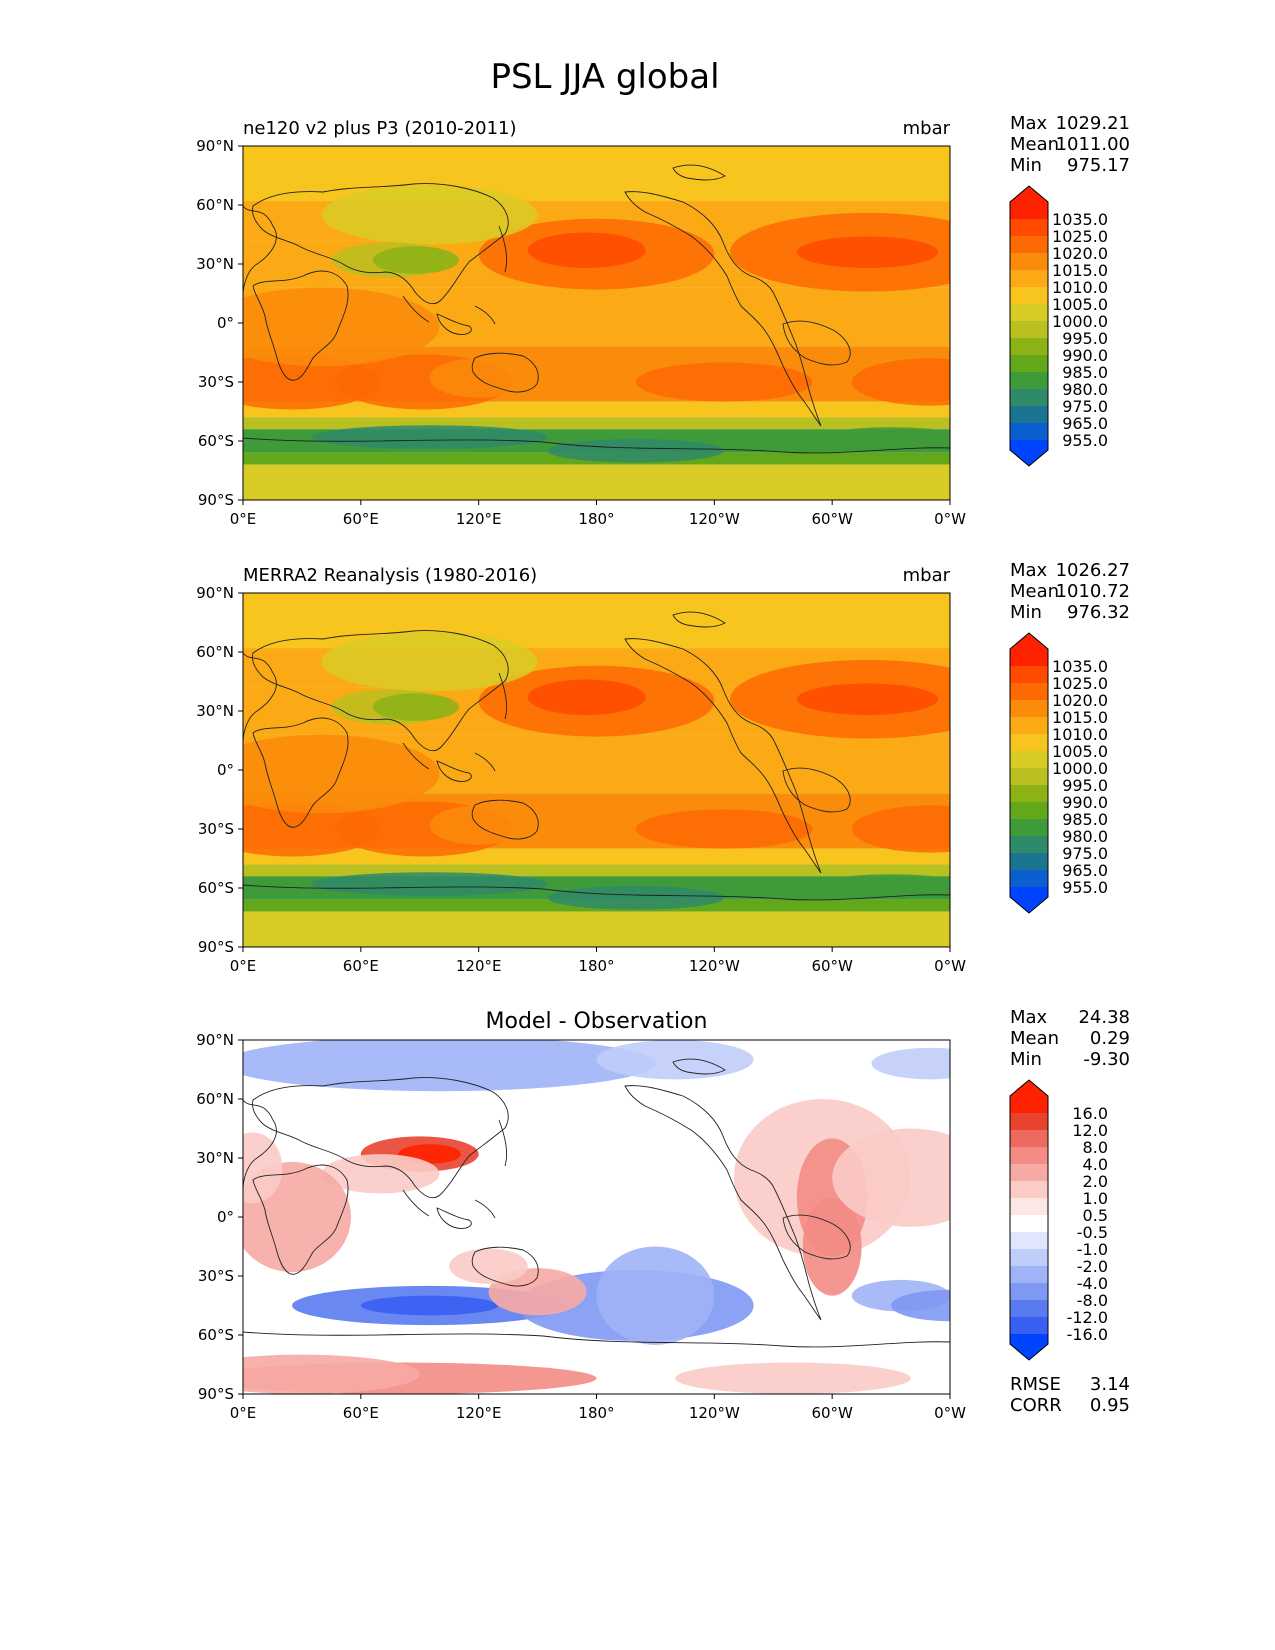 The height and width of the screenshot is (1650, 1275). I want to click on colorbar-level-label: 4.0, so click(1095, 1164).